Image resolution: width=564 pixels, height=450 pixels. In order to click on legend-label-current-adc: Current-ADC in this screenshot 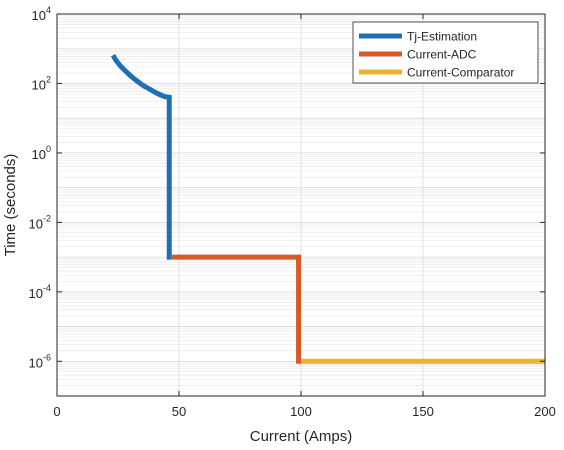, I will do `click(442, 55)`.